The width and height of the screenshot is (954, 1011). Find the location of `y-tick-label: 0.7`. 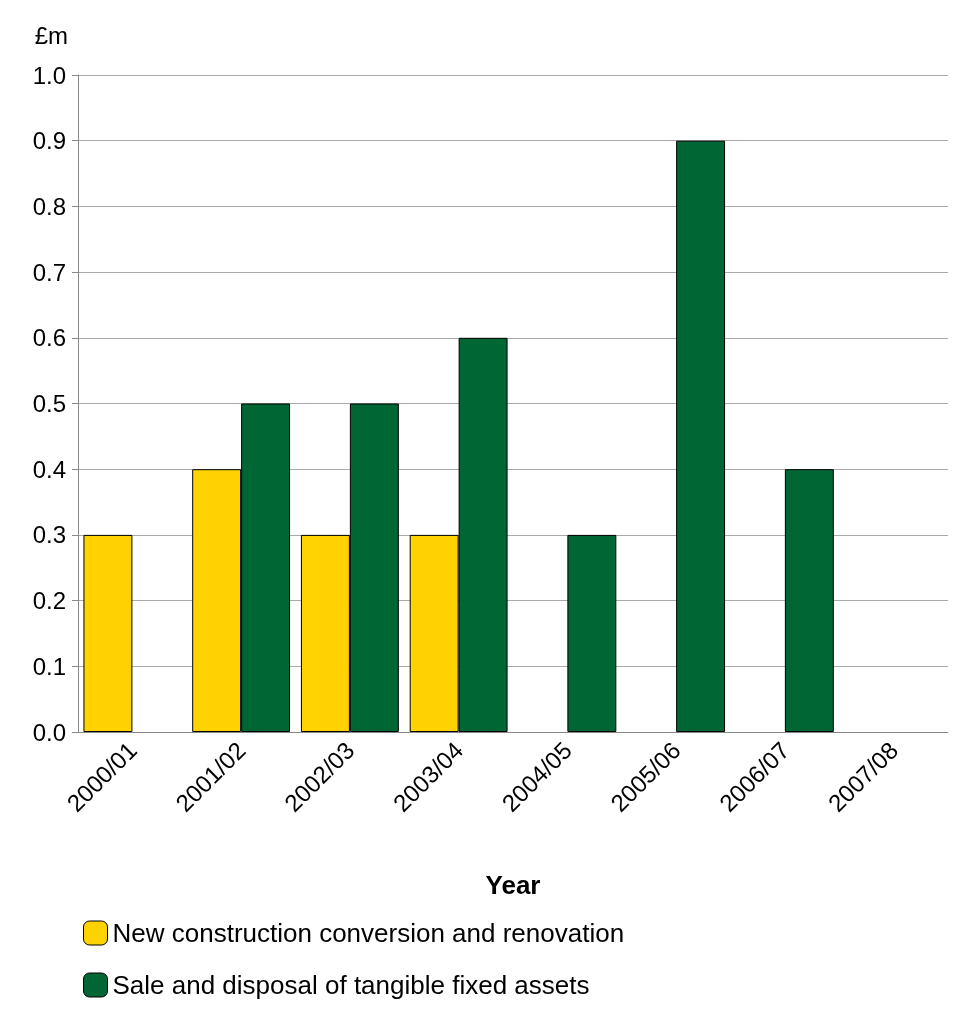

y-tick-label: 0.7 is located at coordinates (49, 272).